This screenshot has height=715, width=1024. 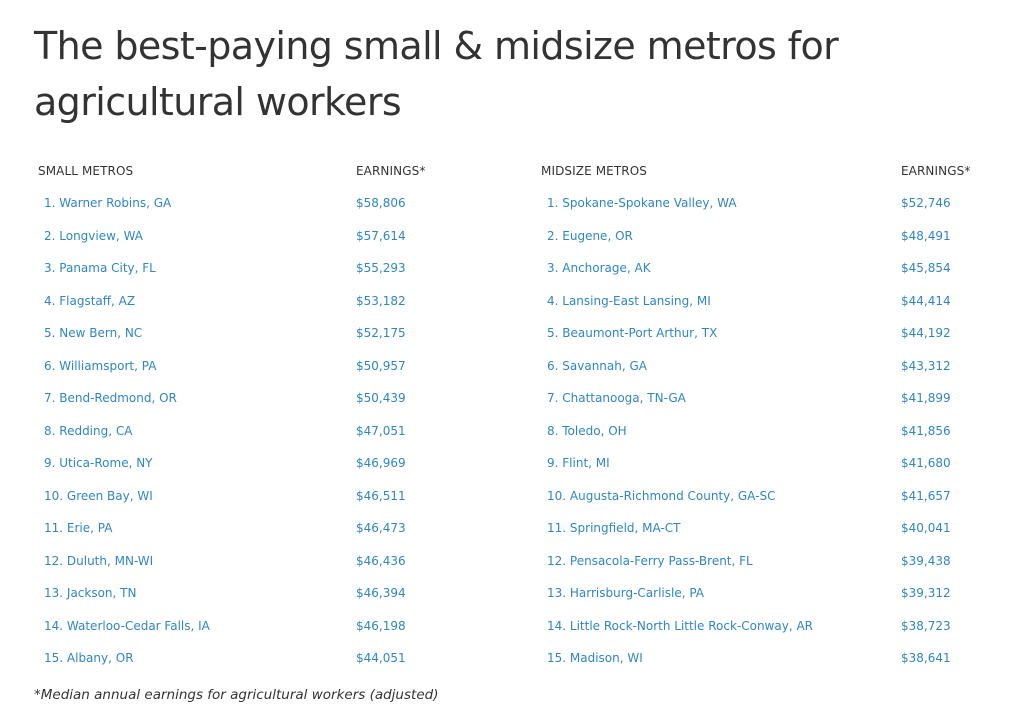 What do you see at coordinates (614, 528) in the screenshot?
I see `metro-name: 11. Springfield, MA-CT` at bounding box center [614, 528].